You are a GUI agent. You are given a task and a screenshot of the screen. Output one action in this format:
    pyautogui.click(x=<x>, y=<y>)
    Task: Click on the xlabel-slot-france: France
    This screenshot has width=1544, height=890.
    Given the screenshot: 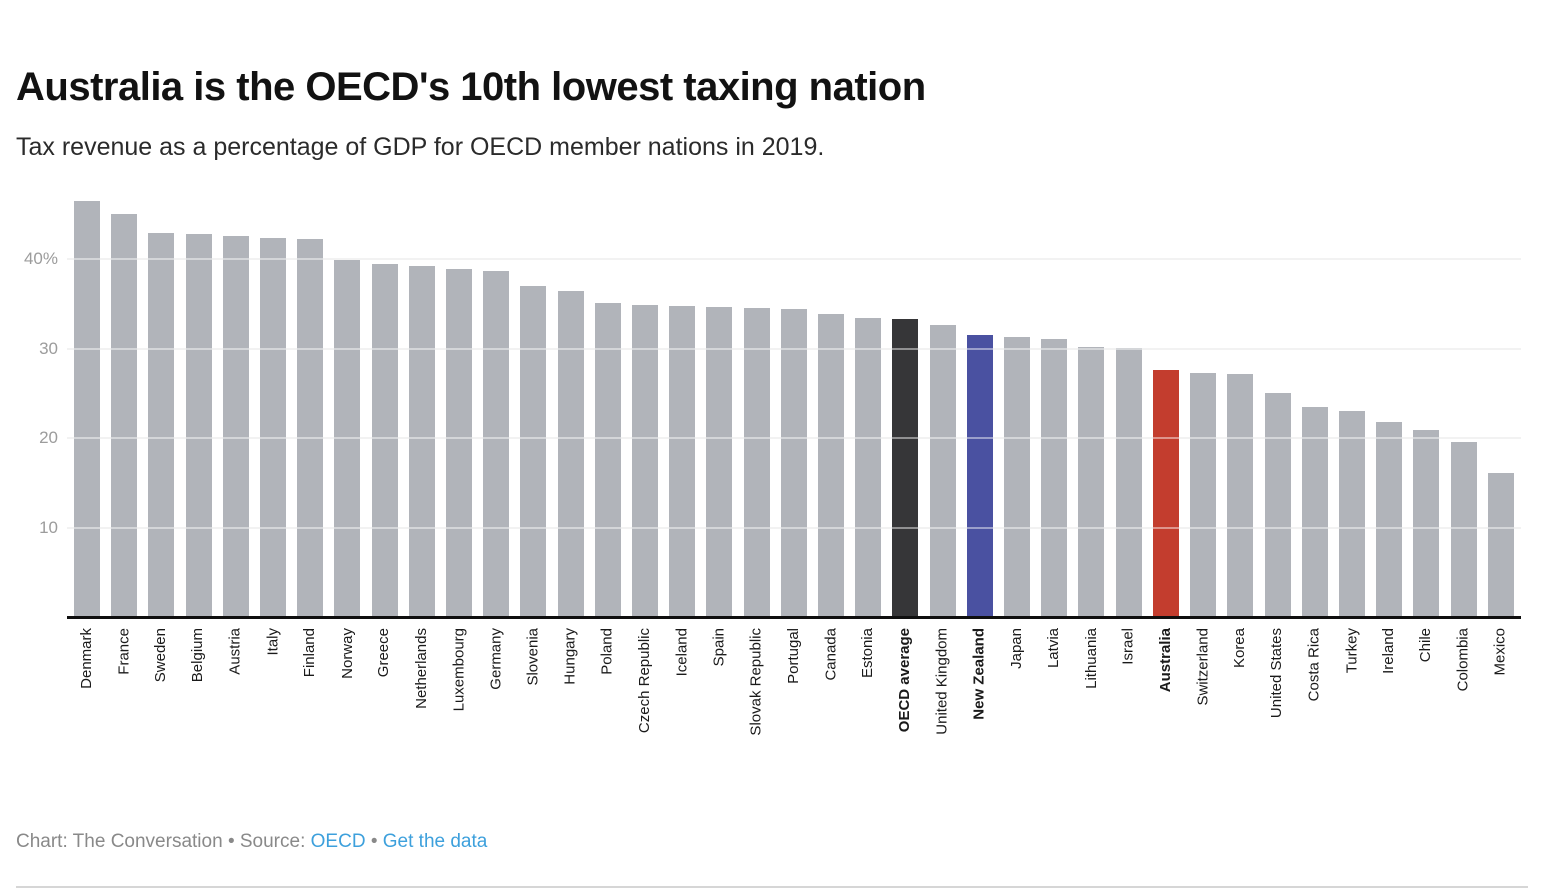 What is the action you would take?
    pyautogui.click(x=124, y=712)
    